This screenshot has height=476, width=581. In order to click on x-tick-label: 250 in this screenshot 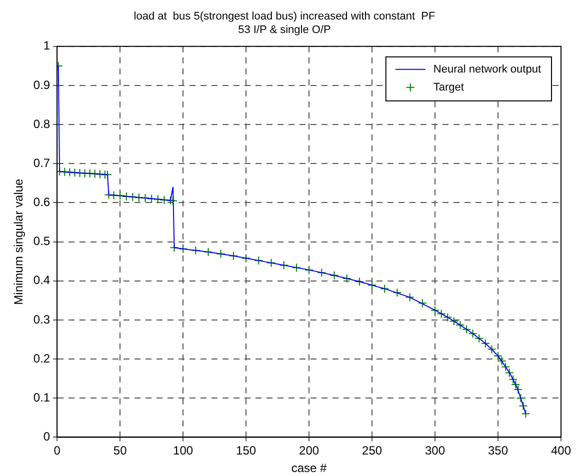, I will do `click(372, 451)`.